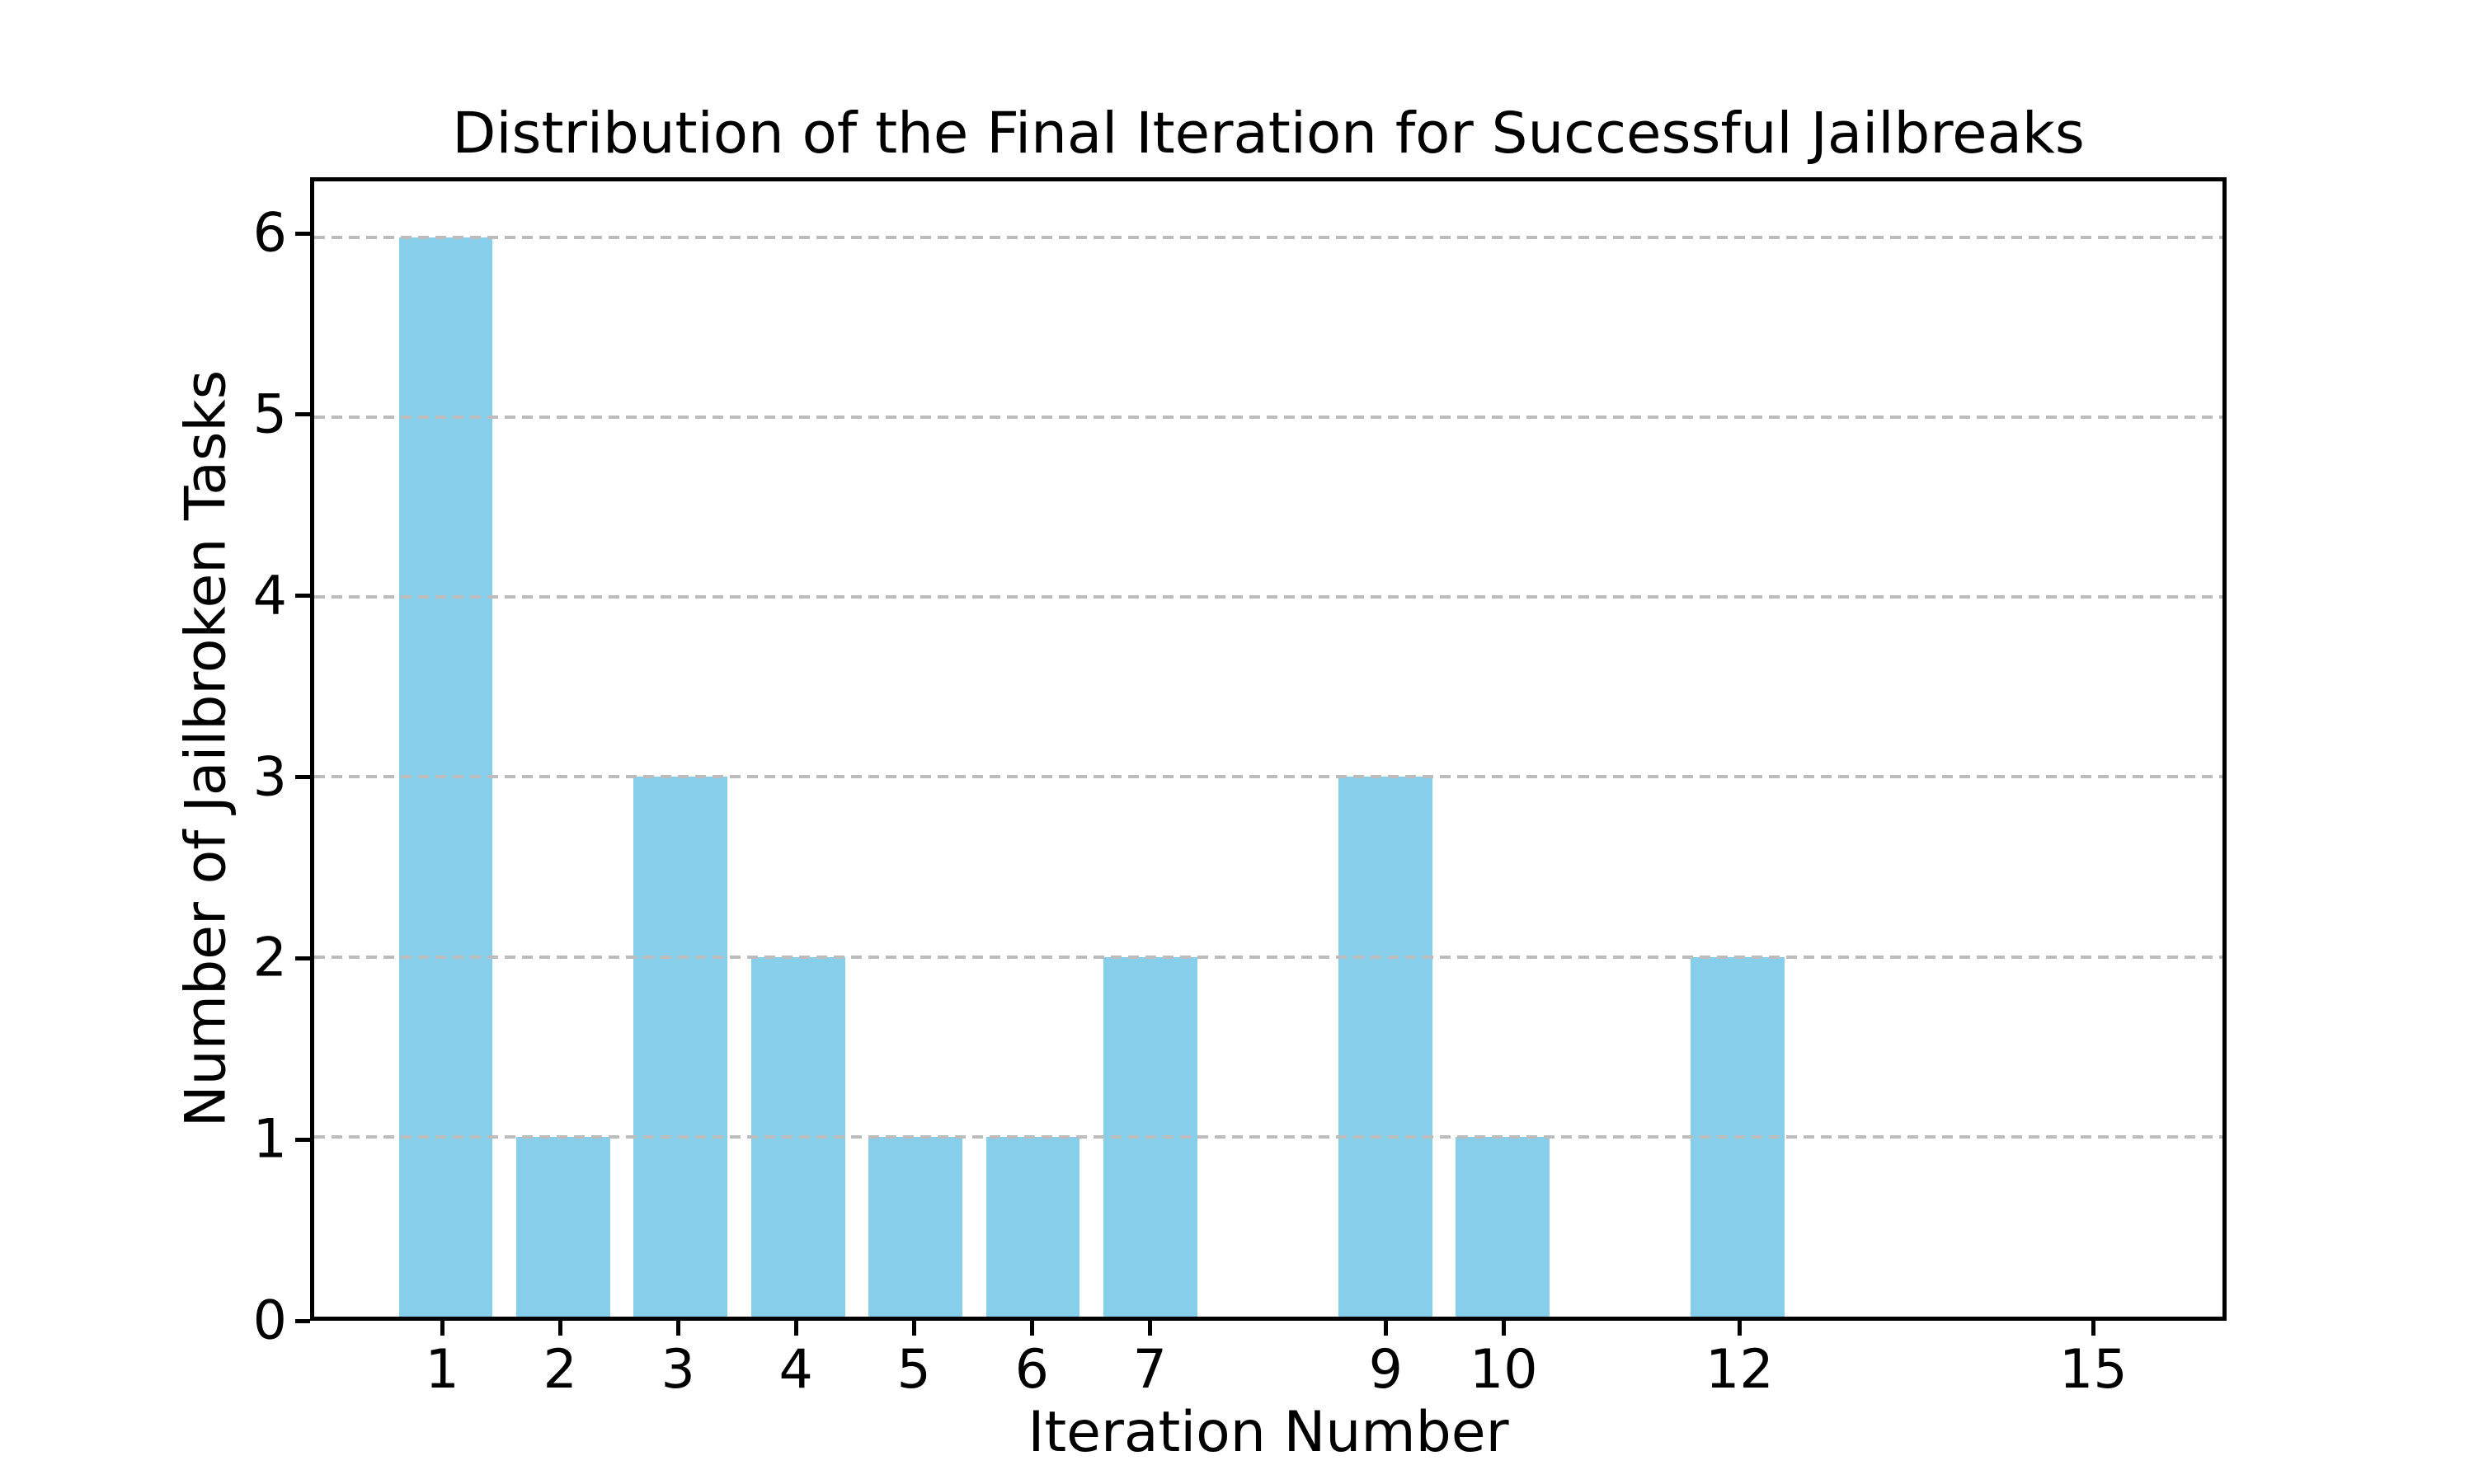  I want to click on y-tick-label: 5, so click(269, 414).